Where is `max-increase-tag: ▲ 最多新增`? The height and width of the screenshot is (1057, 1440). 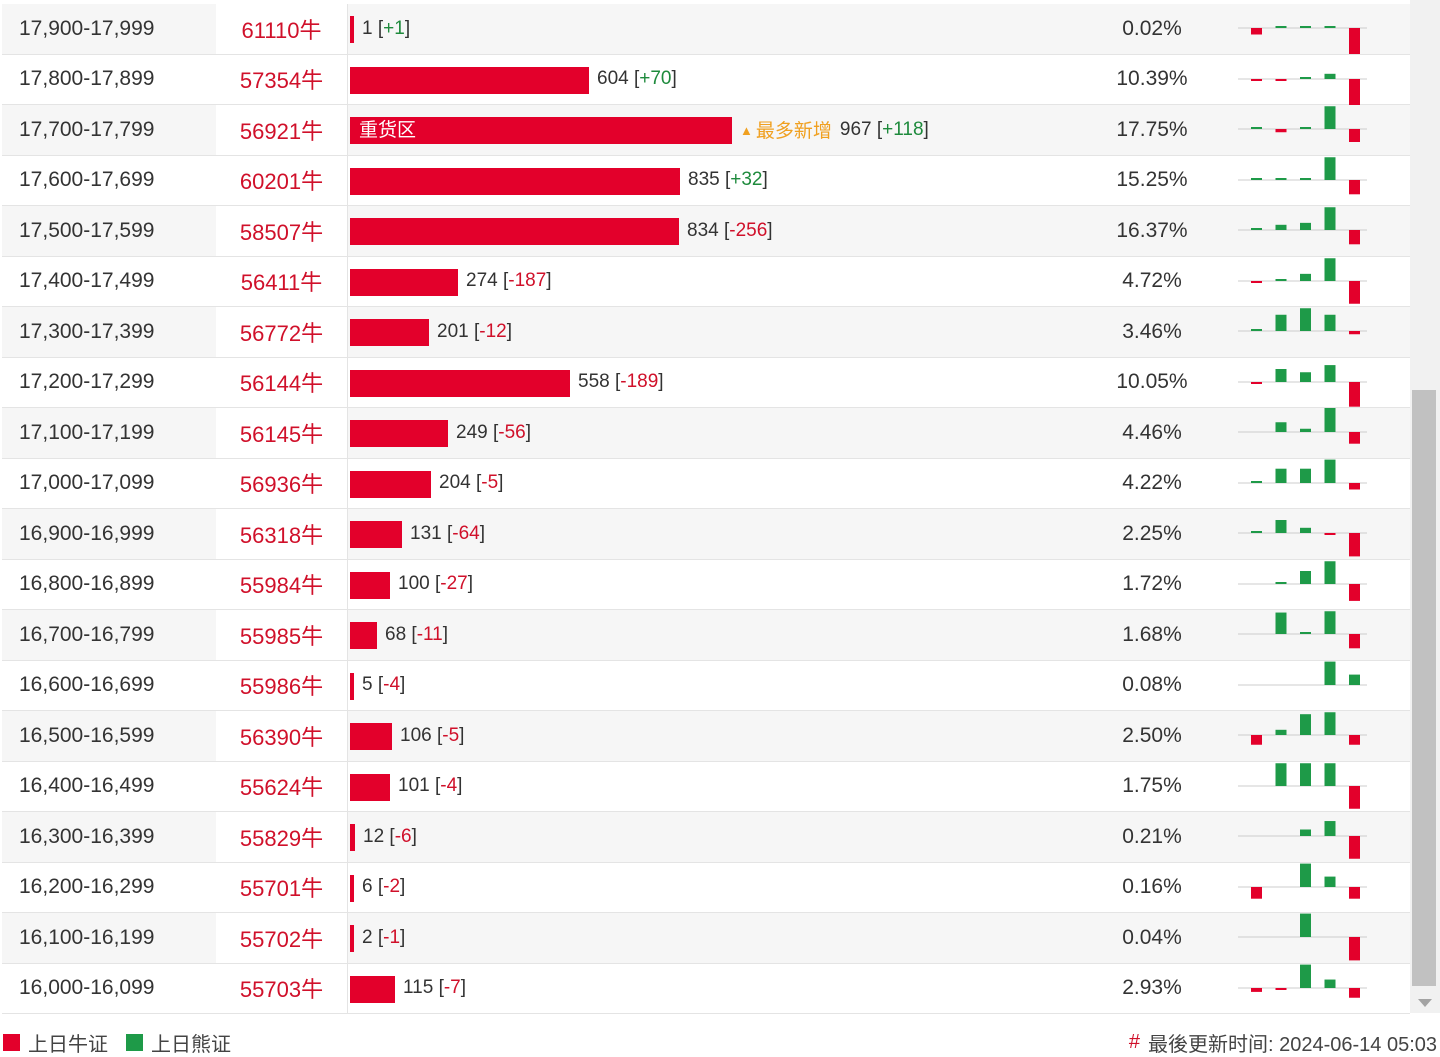
max-increase-tag: ▲ 最多新增 is located at coordinates (786, 129).